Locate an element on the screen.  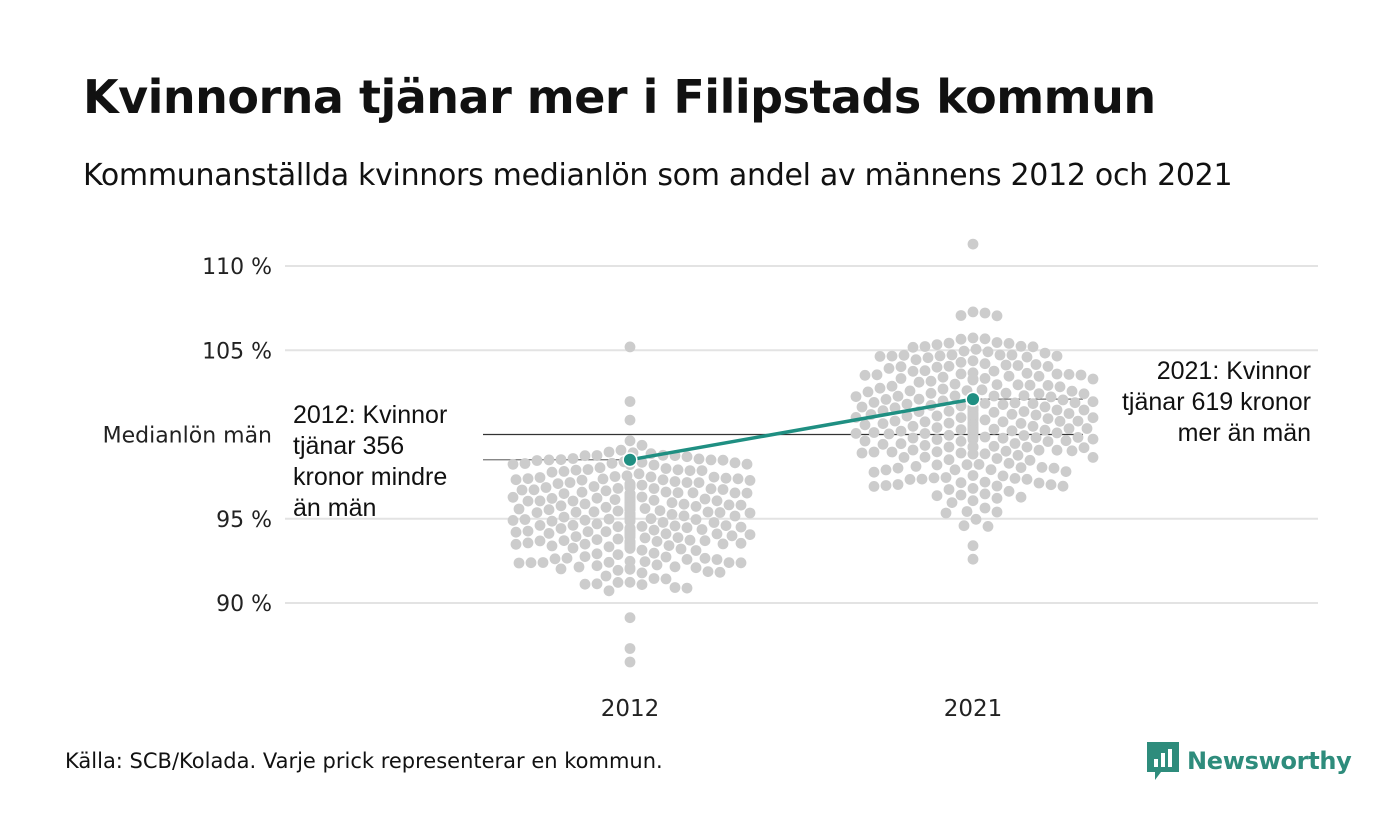
newsworthy-logo-icon is located at coordinates (1163, 761).